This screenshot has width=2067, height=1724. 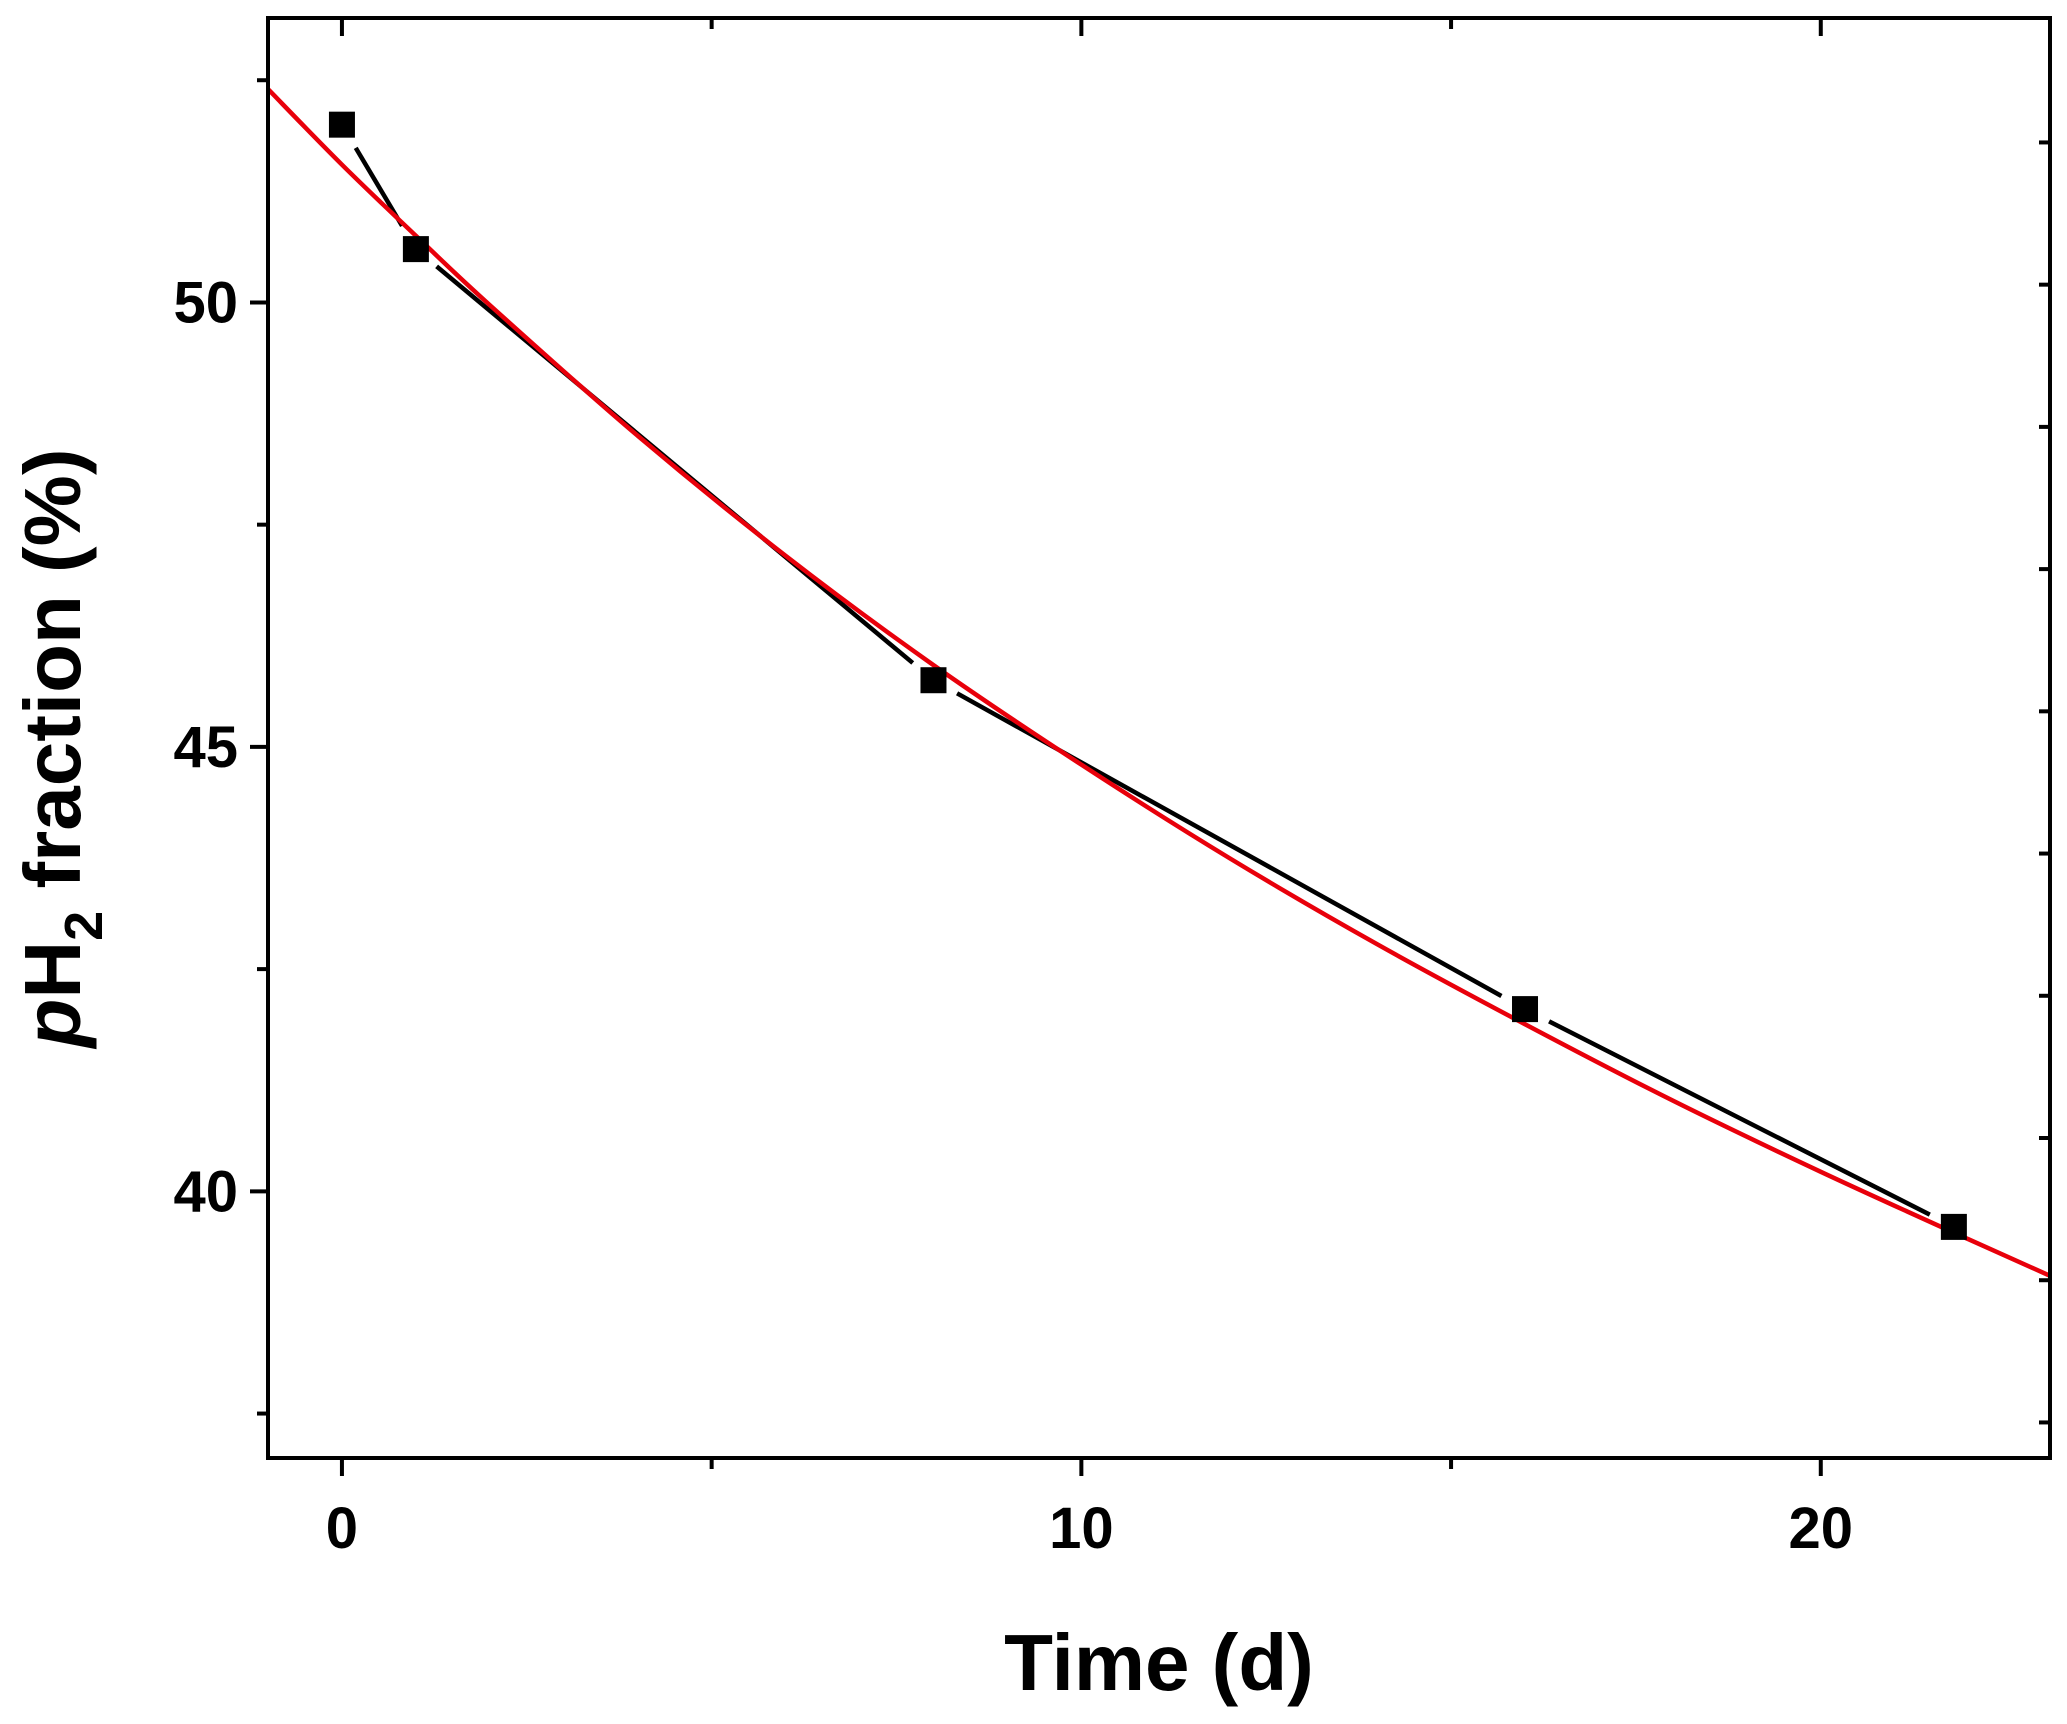 What do you see at coordinates (1739, 1118) in the screenshot?
I see `measured-line-segment` at bounding box center [1739, 1118].